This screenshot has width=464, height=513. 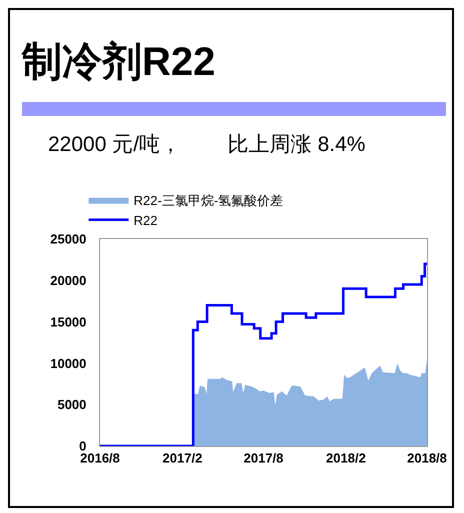 What do you see at coordinates (68, 322) in the screenshot?
I see `y-tick-label: 15000` at bounding box center [68, 322].